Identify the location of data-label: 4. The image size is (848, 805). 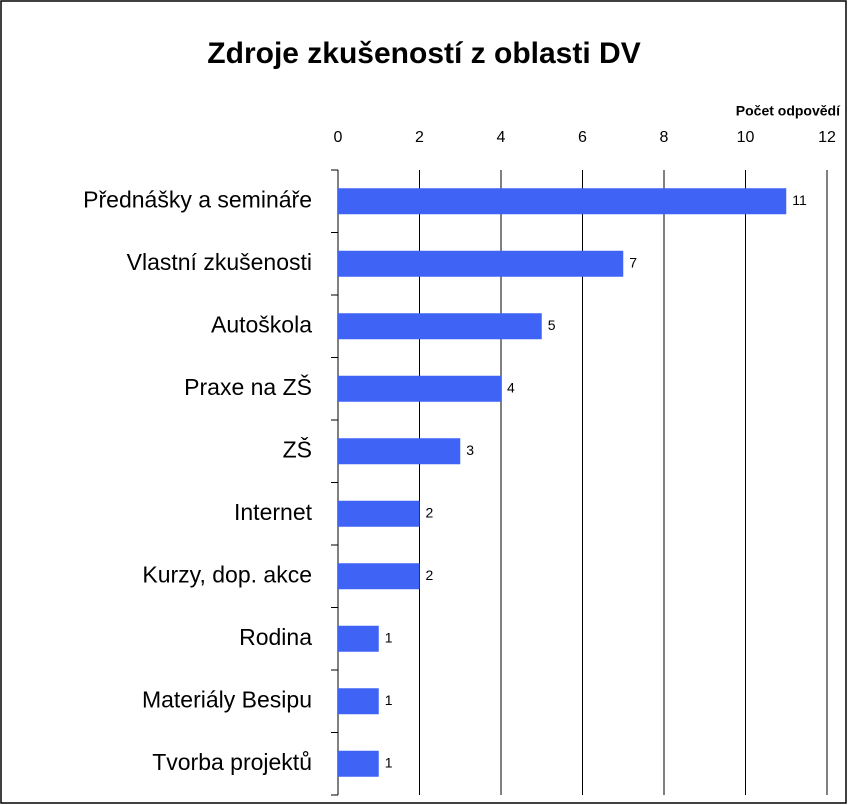
(511, 387).